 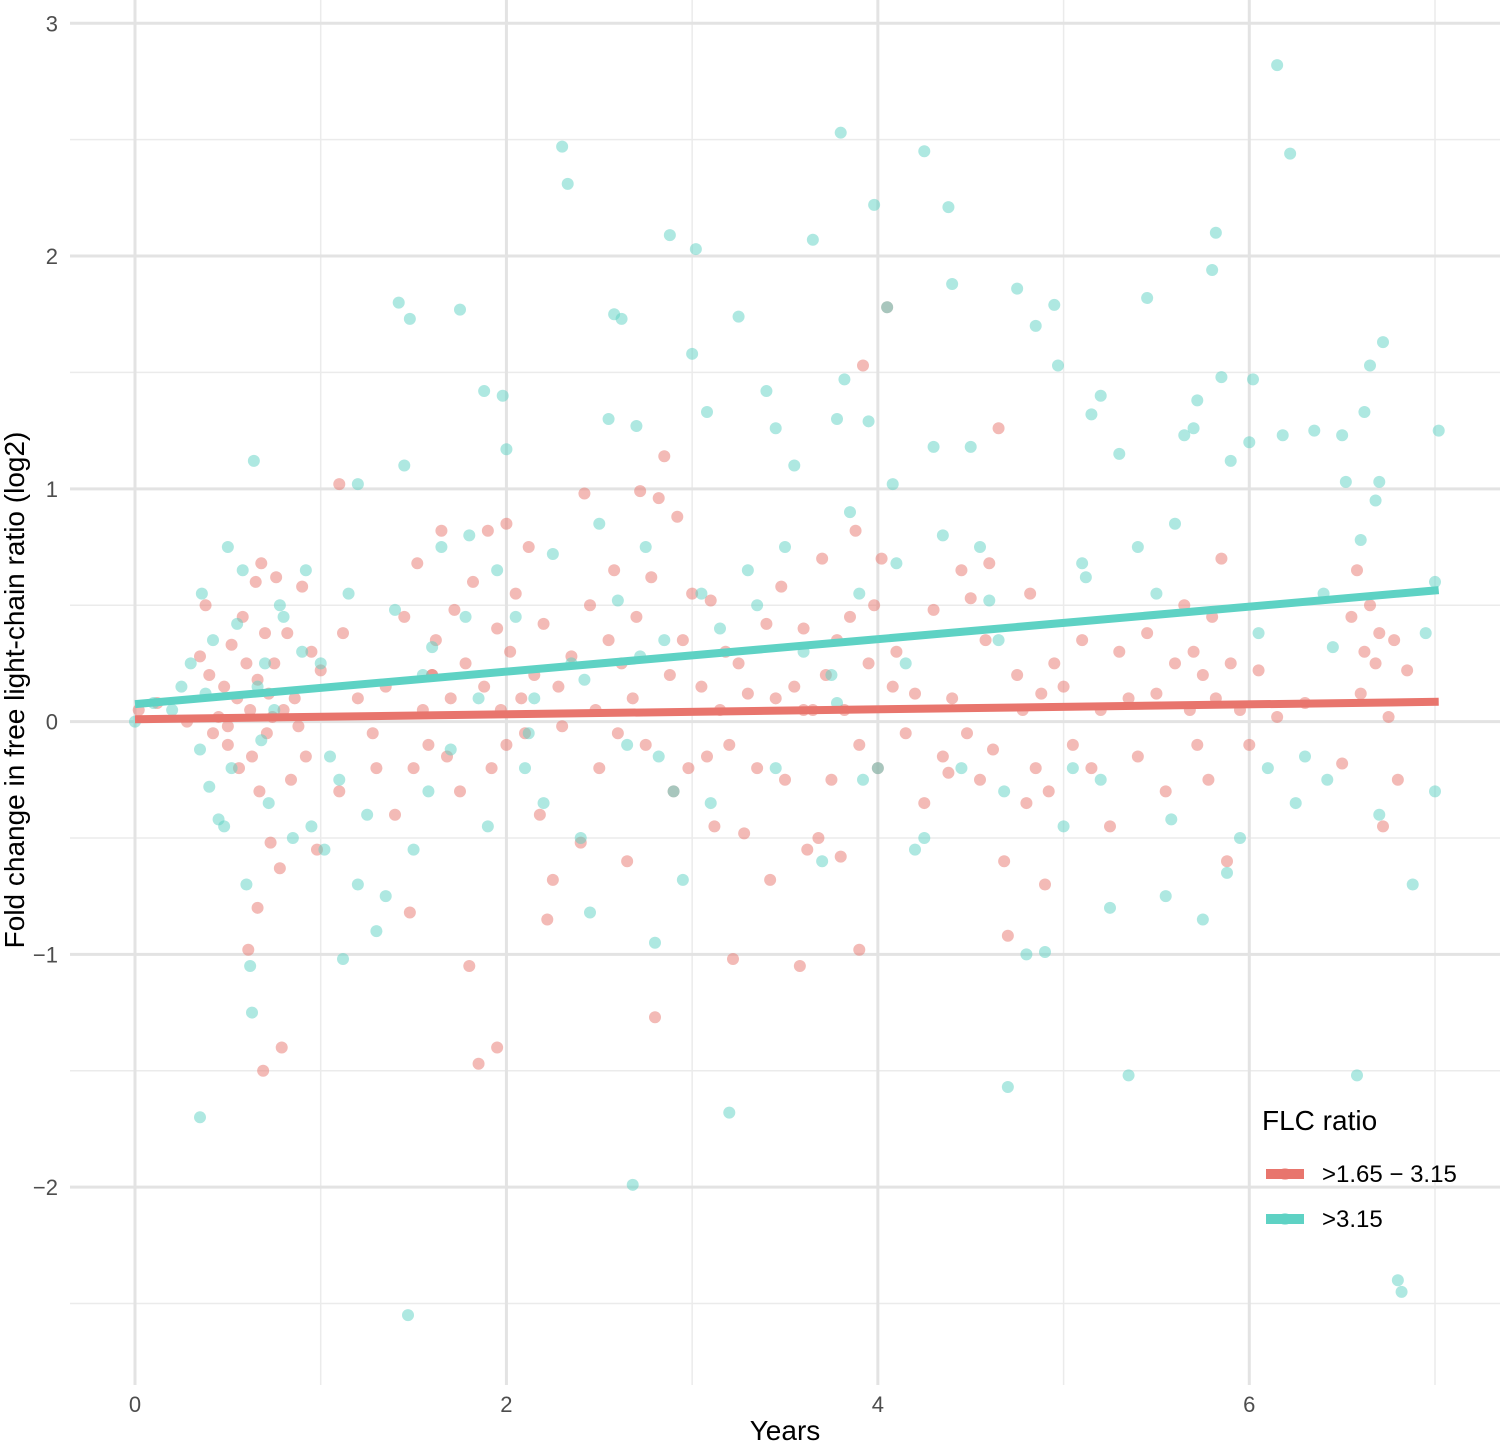 I want to click on legend-label-series-2: >3.15, so click(x=1352, y=1219).